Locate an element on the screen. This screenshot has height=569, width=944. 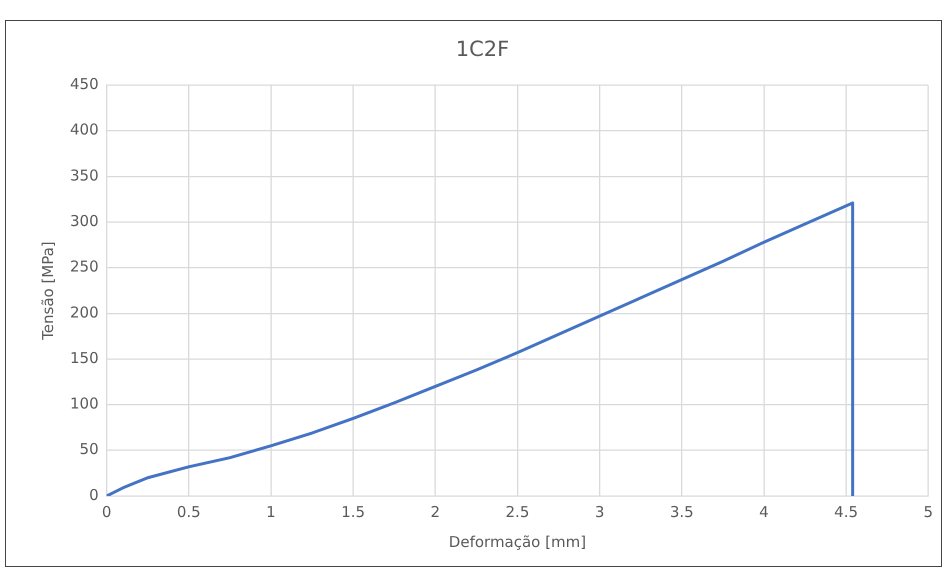
y-tick-label: 0 is located at coordinates (94, 495).